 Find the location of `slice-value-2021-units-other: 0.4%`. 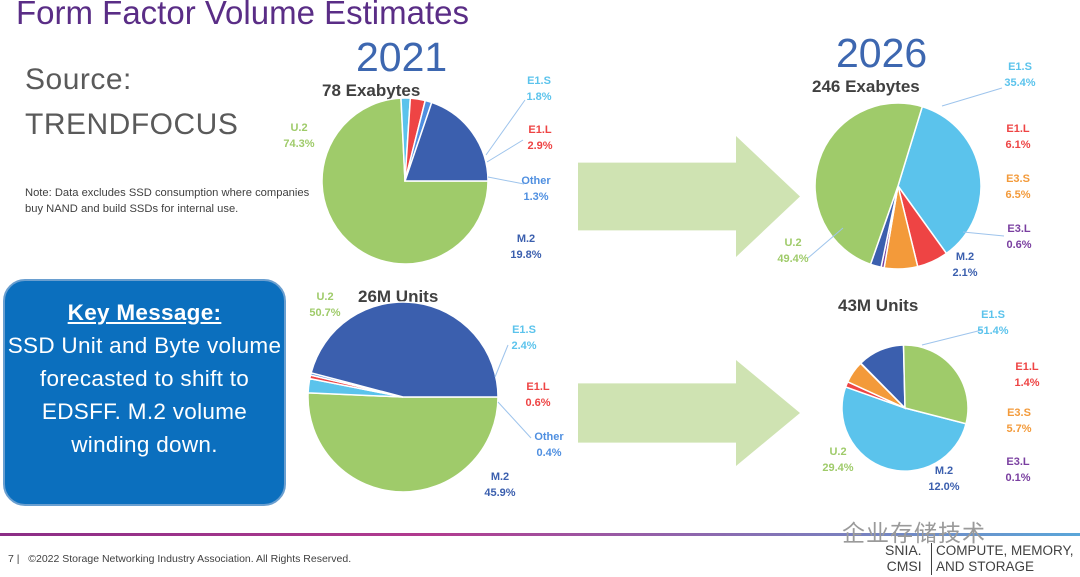

slice-value-2021-units-other: 0.4% is located at coordinates (548, 453).